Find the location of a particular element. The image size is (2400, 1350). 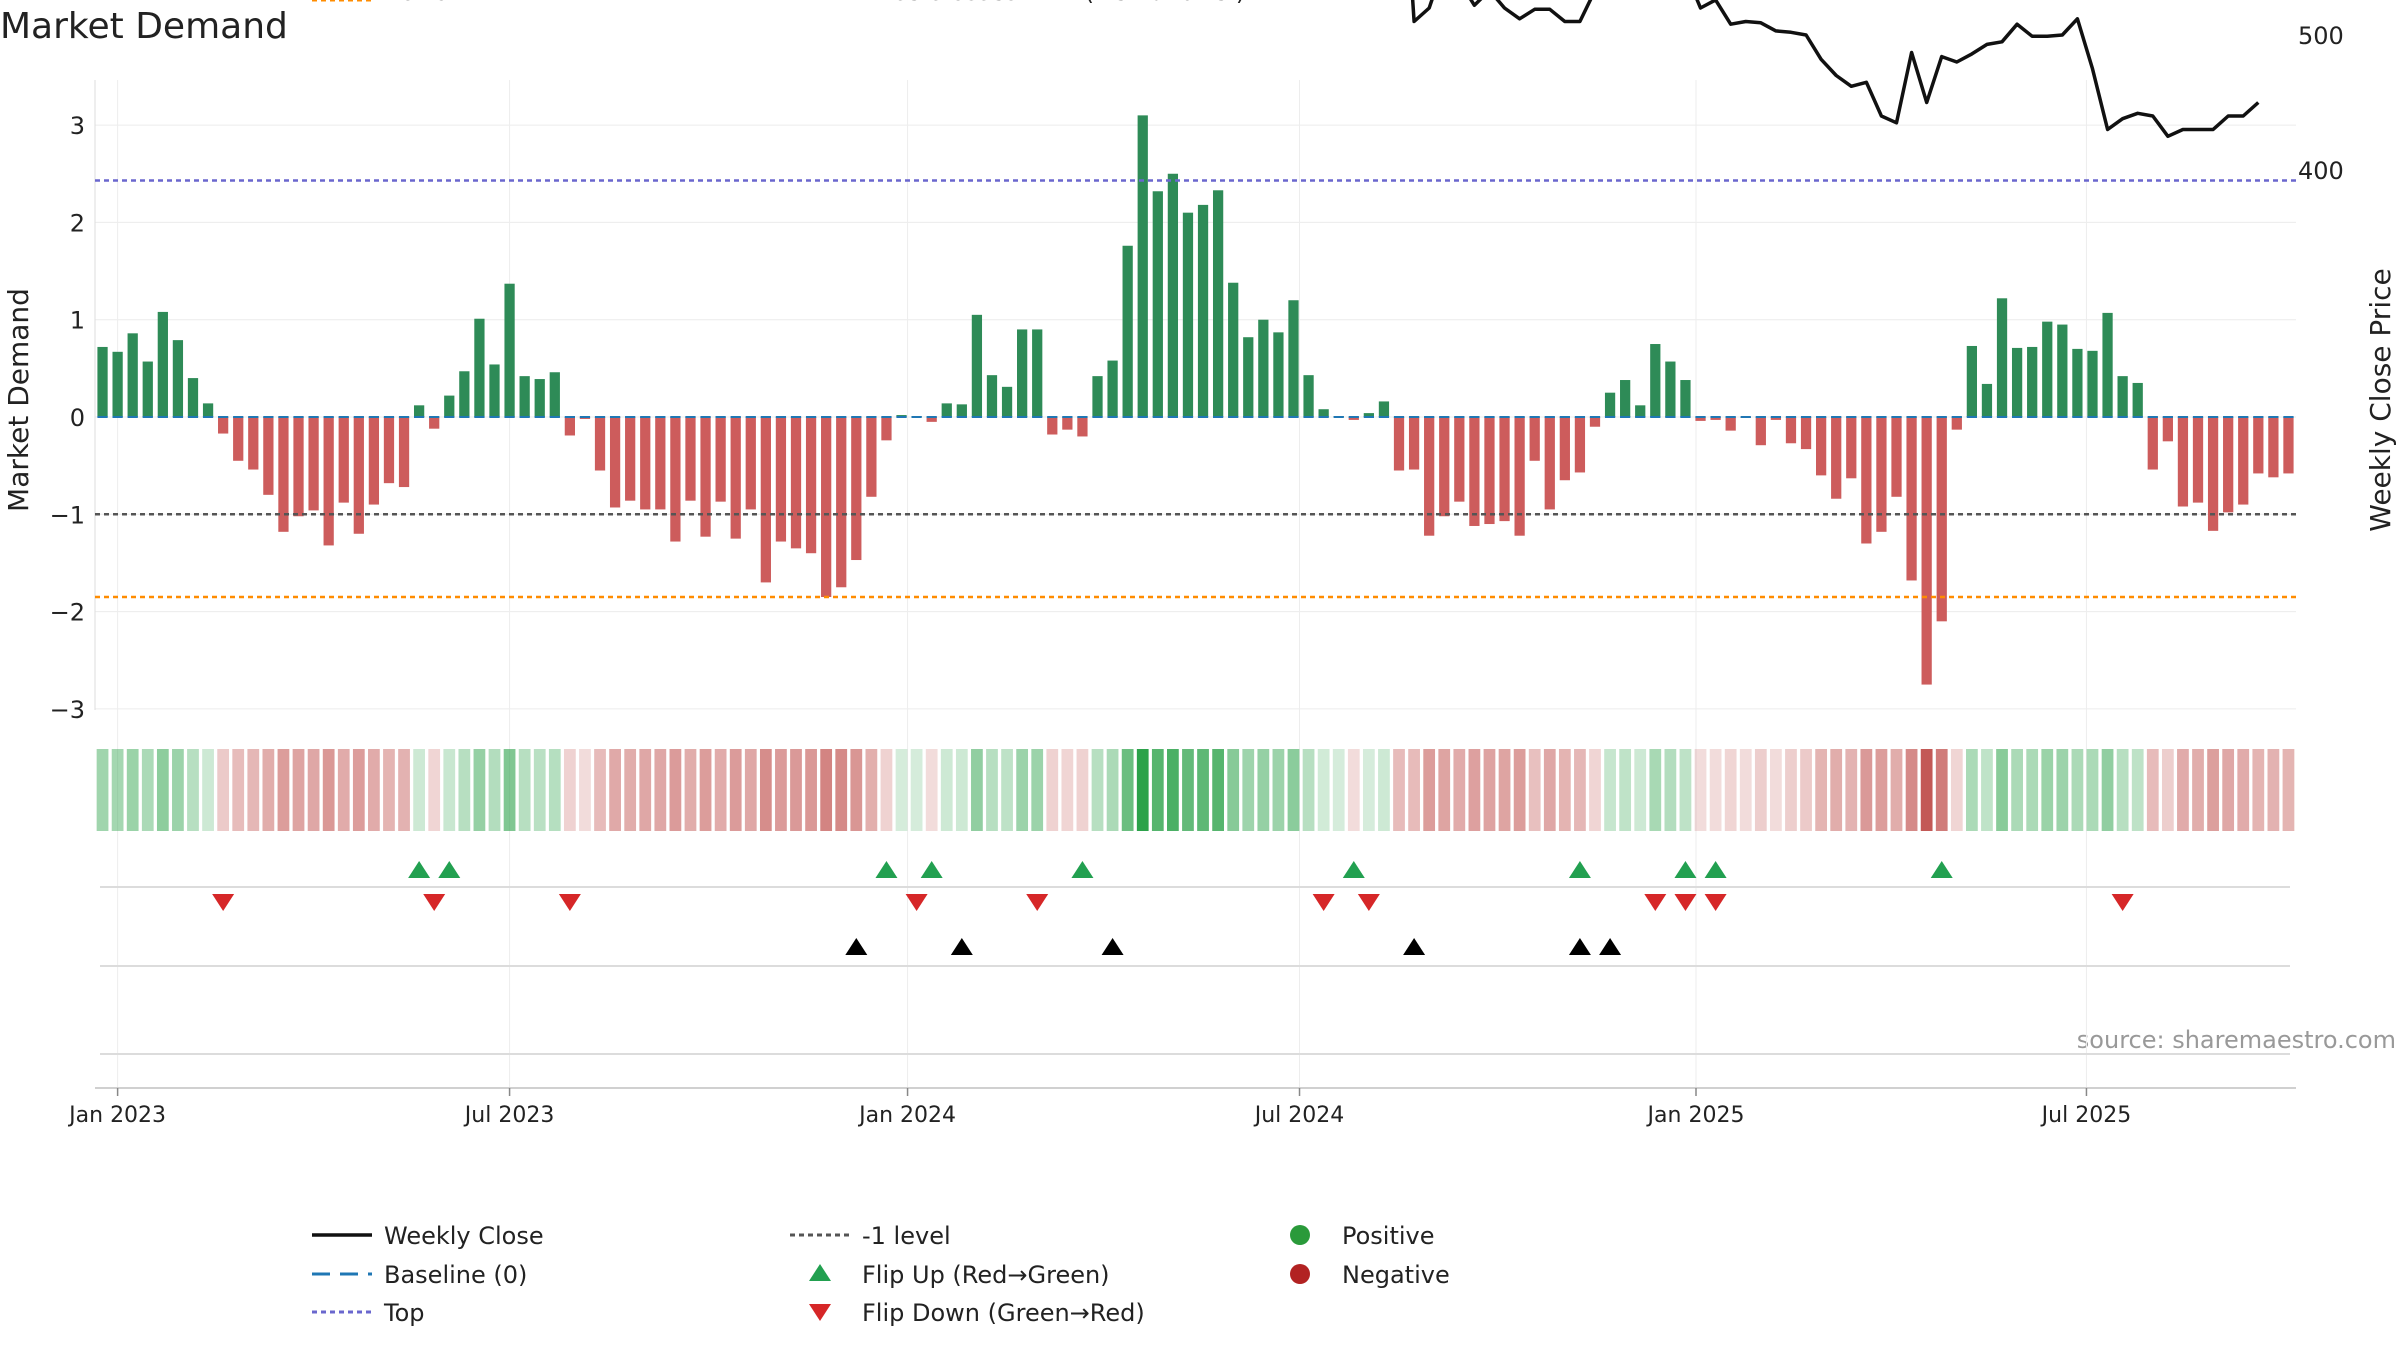

legend-label: Top is located at coordinates (404, 1313).